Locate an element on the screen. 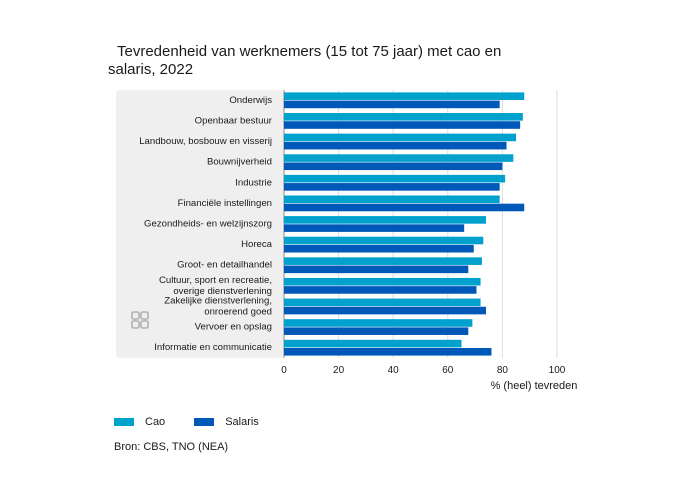 The height and width of the screenshot is (500, 700). legend-label-salaris: Salaris is located at coordinates (242, 422).